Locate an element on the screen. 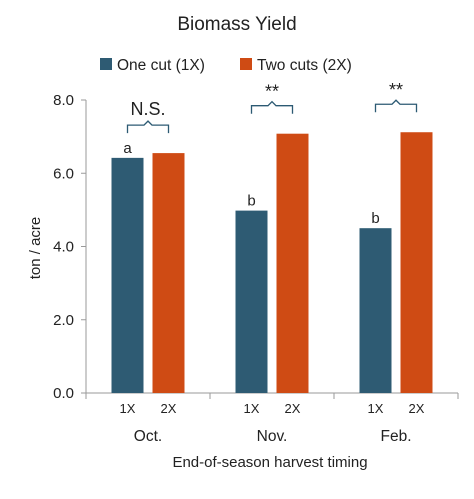  legend-swatch-two-cuts is located at coordinates (246, 64).